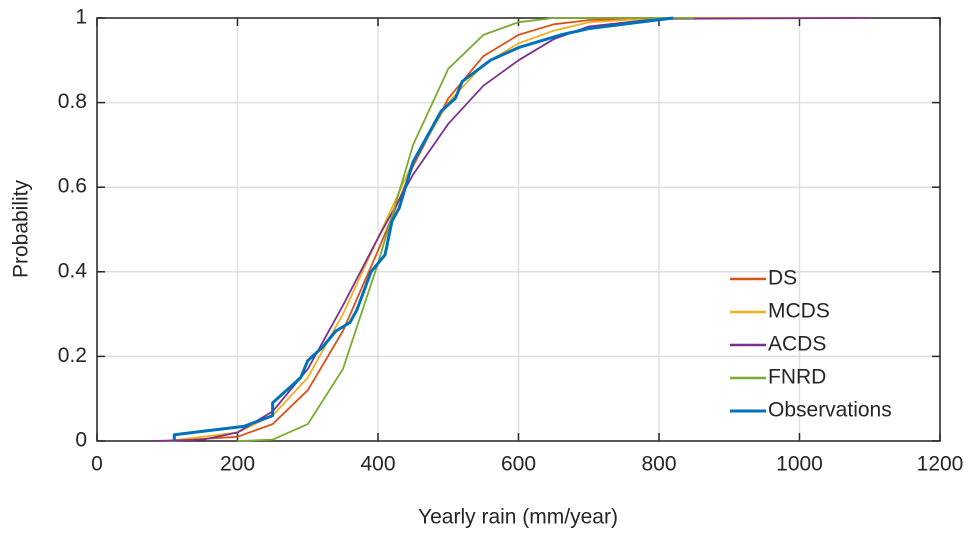 This screenshot has height=538, width=976. What do you see at coordinates (72, 186) in the screenshot?
I see `y-tick-label: 0.6` at bounding box center [72, 186].